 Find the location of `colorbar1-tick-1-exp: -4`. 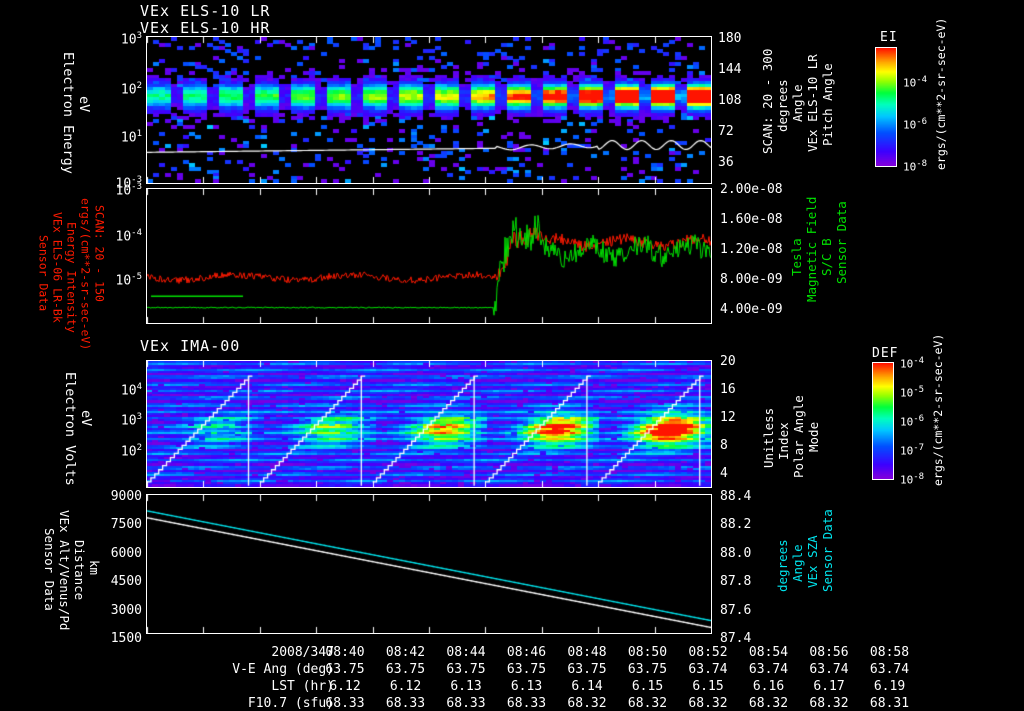

colorbar1-tick-1-exp: -4 is located at coordinates (922, 80).